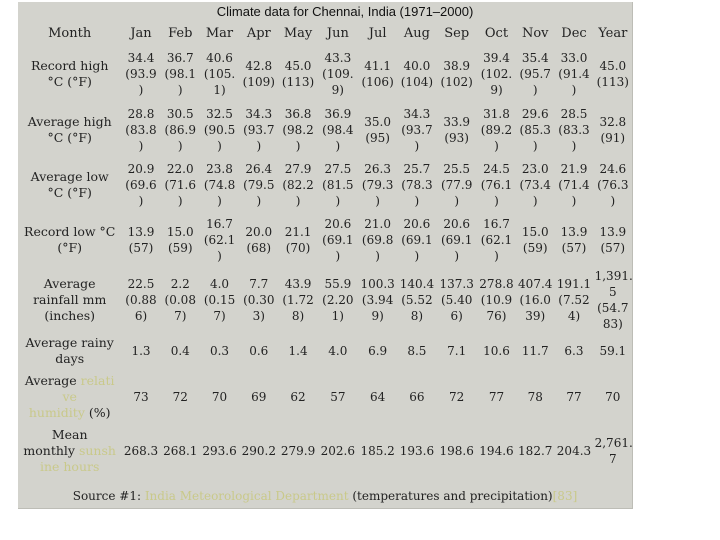 The height and width of the screenshot is (540, 720). I want to click on month-header: Jan, so click(141, 33).